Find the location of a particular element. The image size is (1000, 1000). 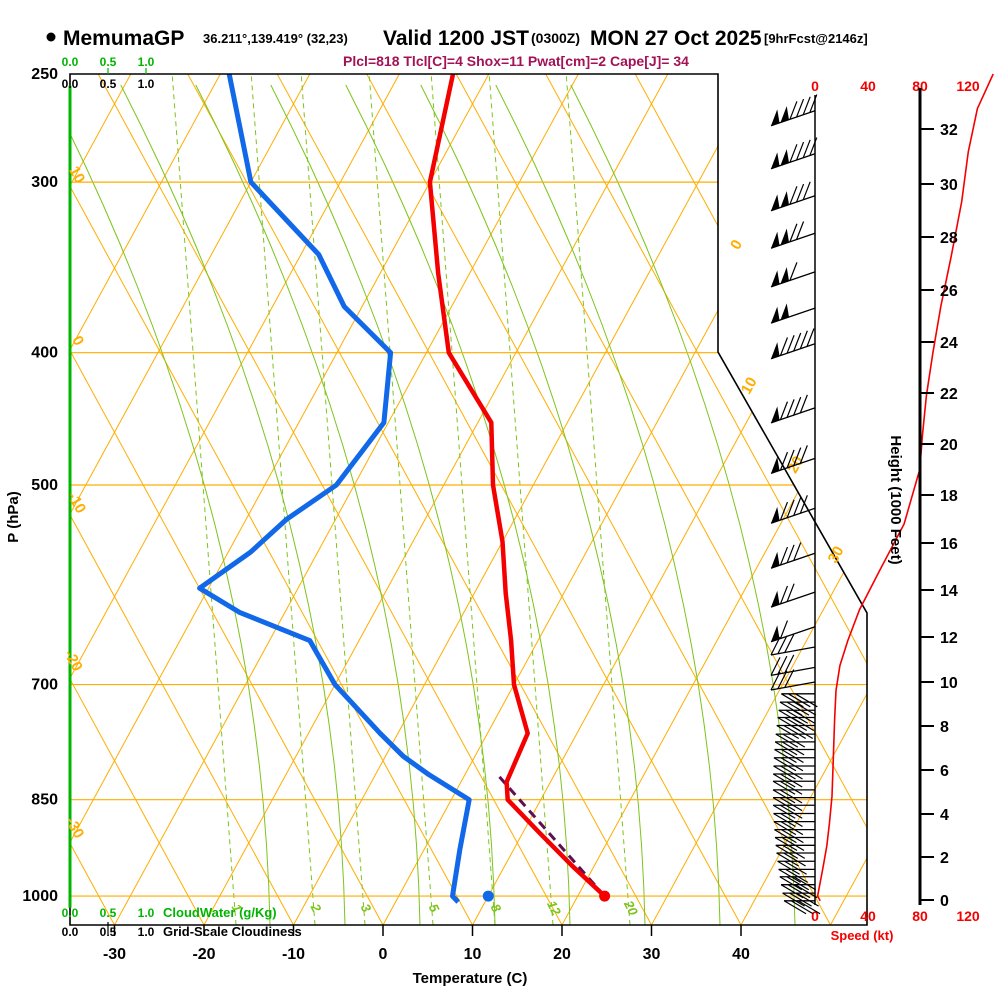

title-bullet-icon is located at coordinates (51, 37).